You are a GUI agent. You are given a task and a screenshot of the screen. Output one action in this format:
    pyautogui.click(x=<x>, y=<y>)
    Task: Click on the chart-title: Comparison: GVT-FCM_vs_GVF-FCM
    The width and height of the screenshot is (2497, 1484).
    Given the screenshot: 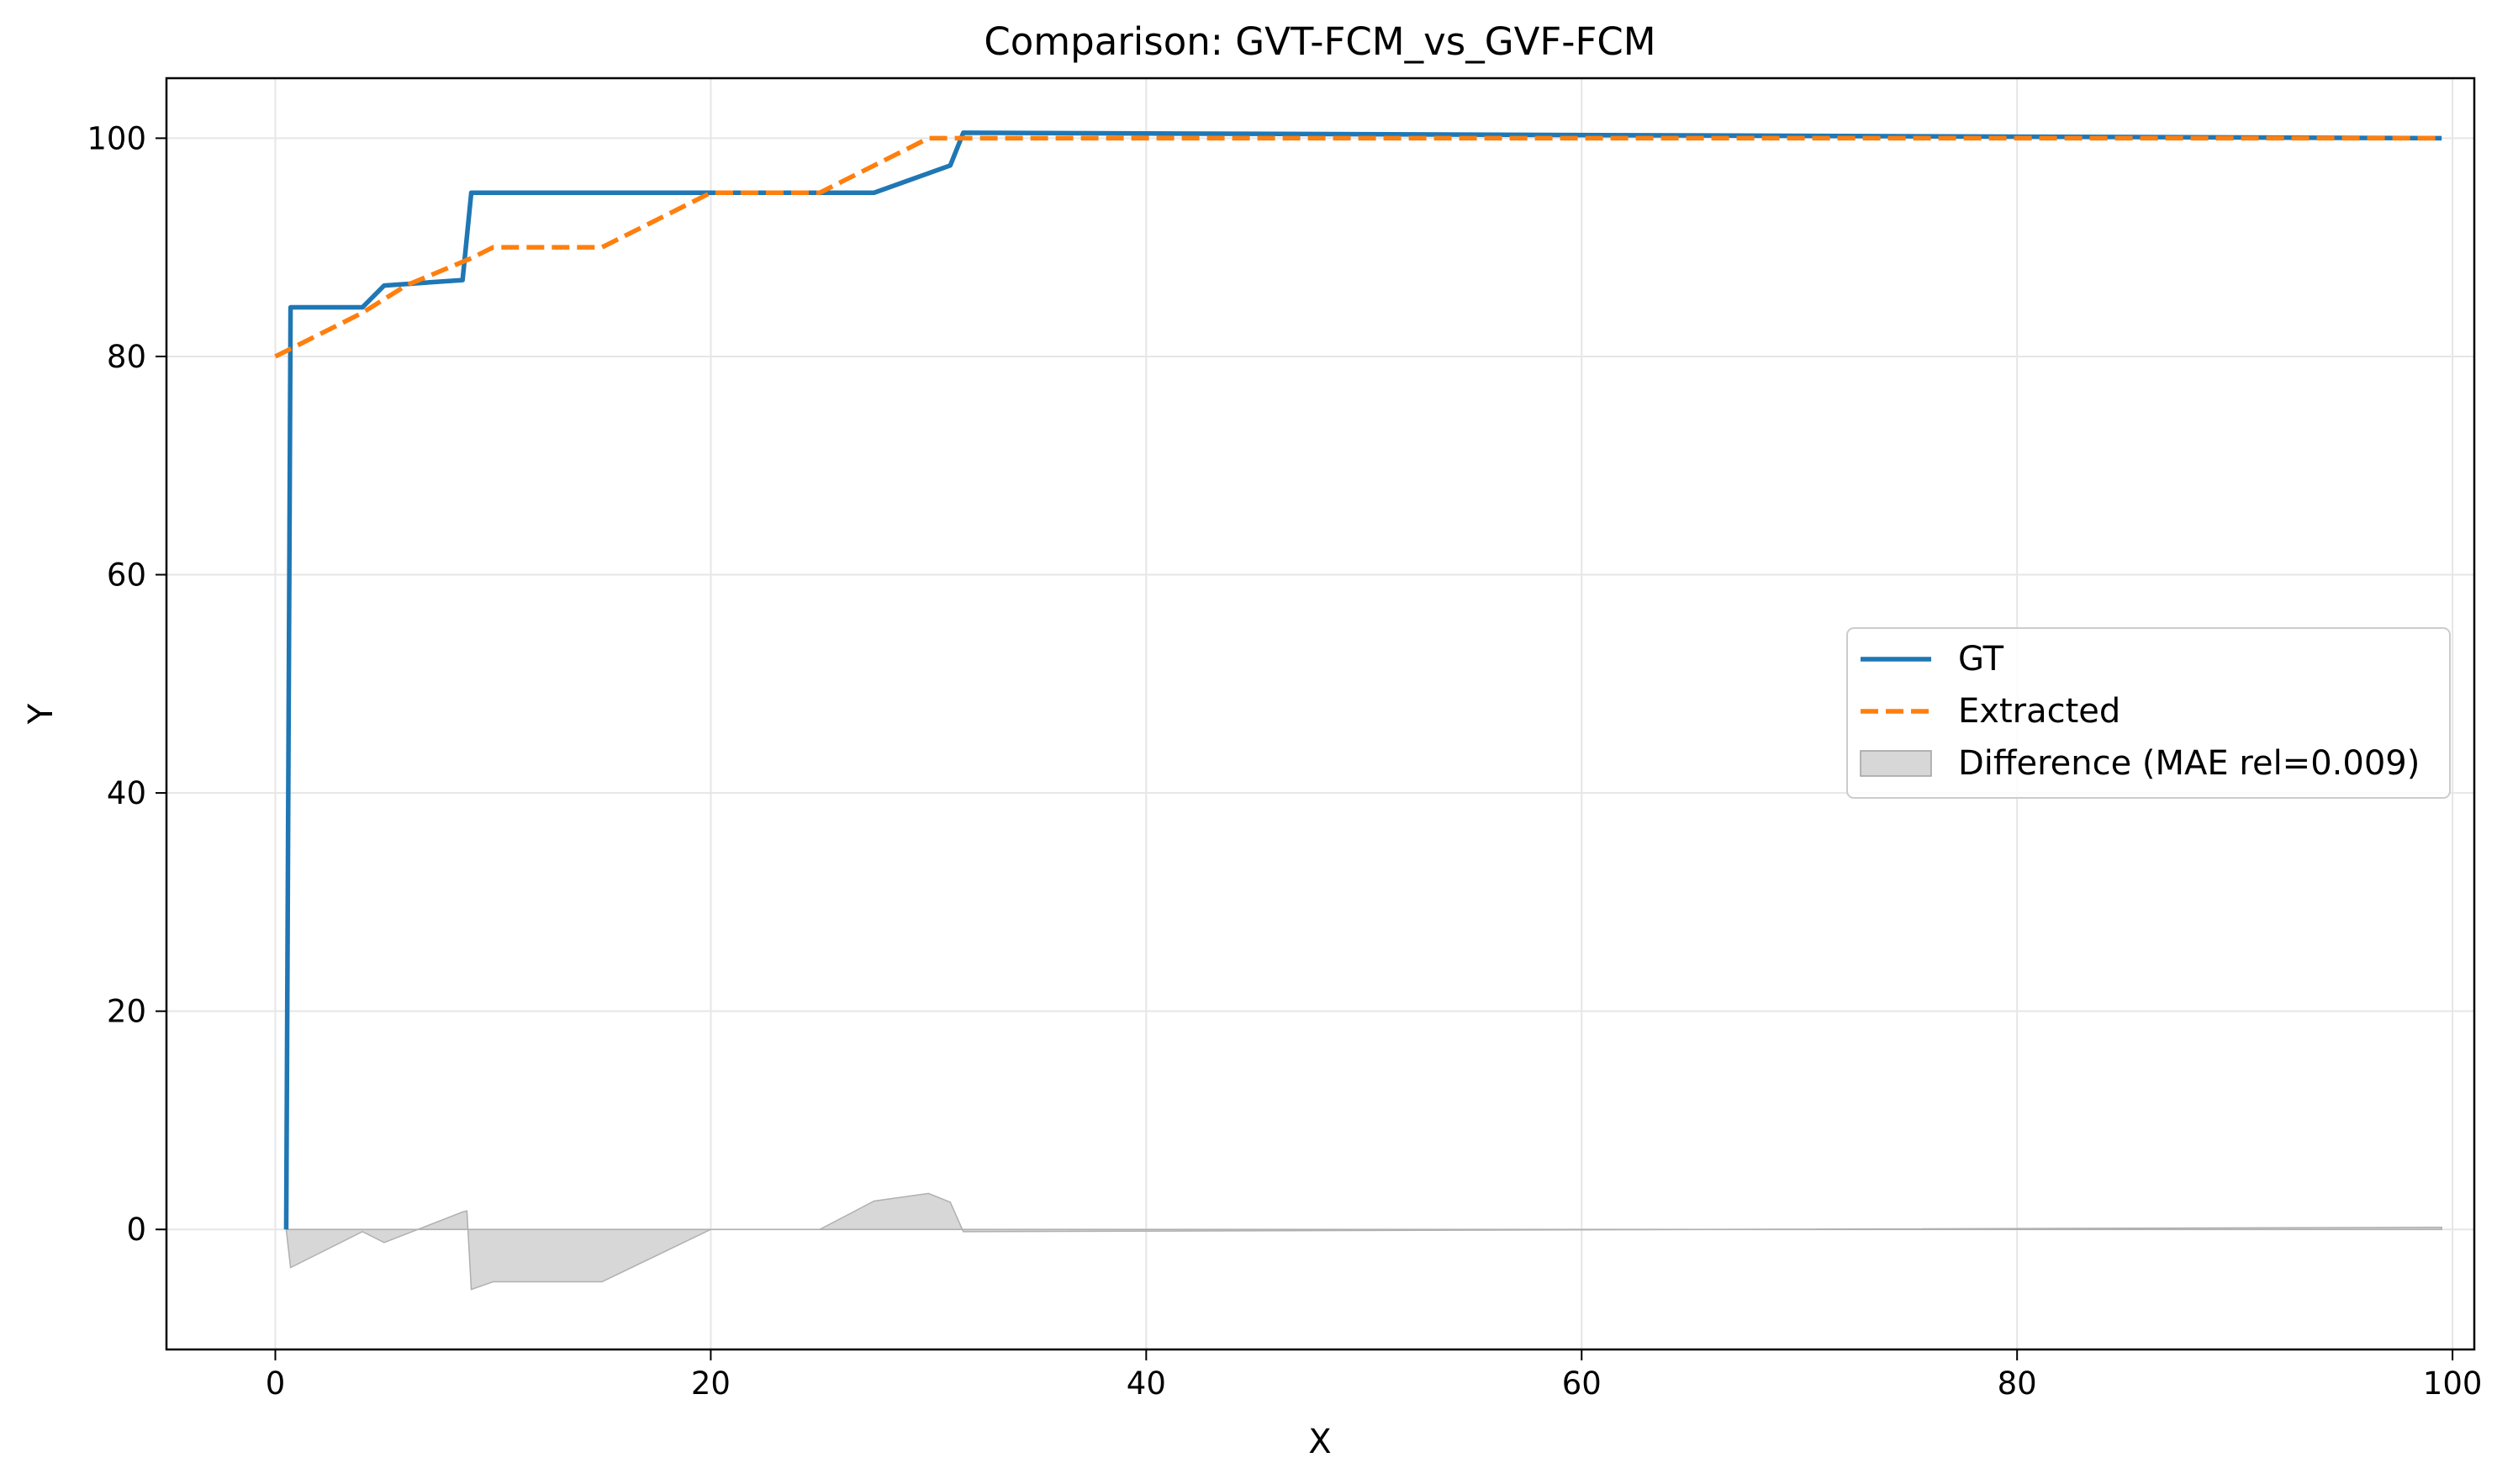 What is the action you would take?
    pyautogui.click(x=1319, y=41)
    